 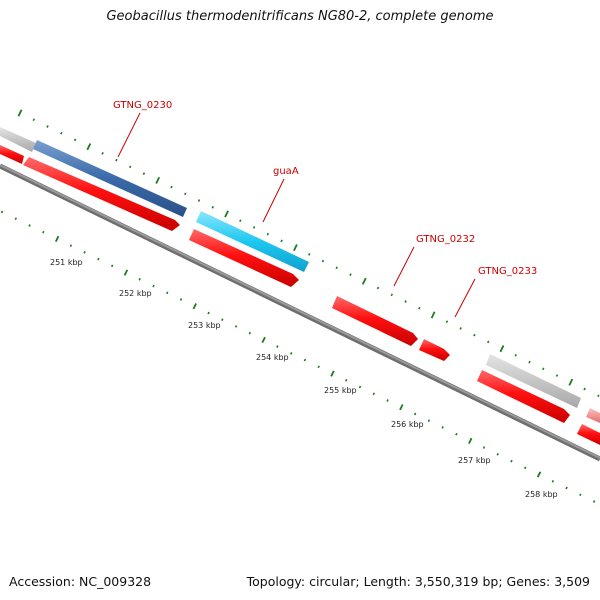 What do you see at coordinates (129, 135) in the screenshot?
I see `gtng-0230-leader` at bounding box center [129, 135].